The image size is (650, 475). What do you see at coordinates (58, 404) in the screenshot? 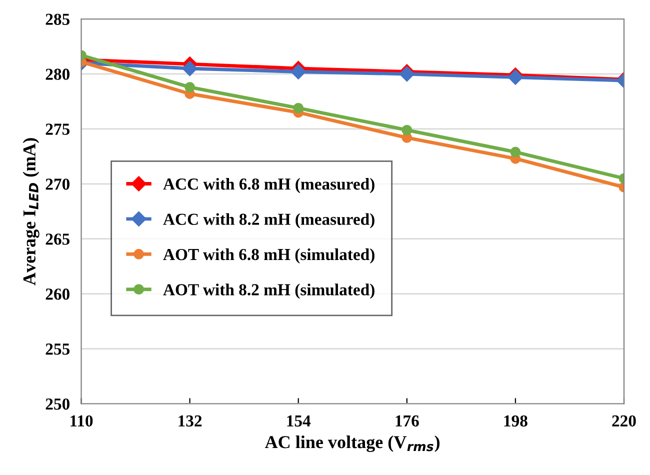
I see `y-tick-label: 250` at bounding box center [58, 404].